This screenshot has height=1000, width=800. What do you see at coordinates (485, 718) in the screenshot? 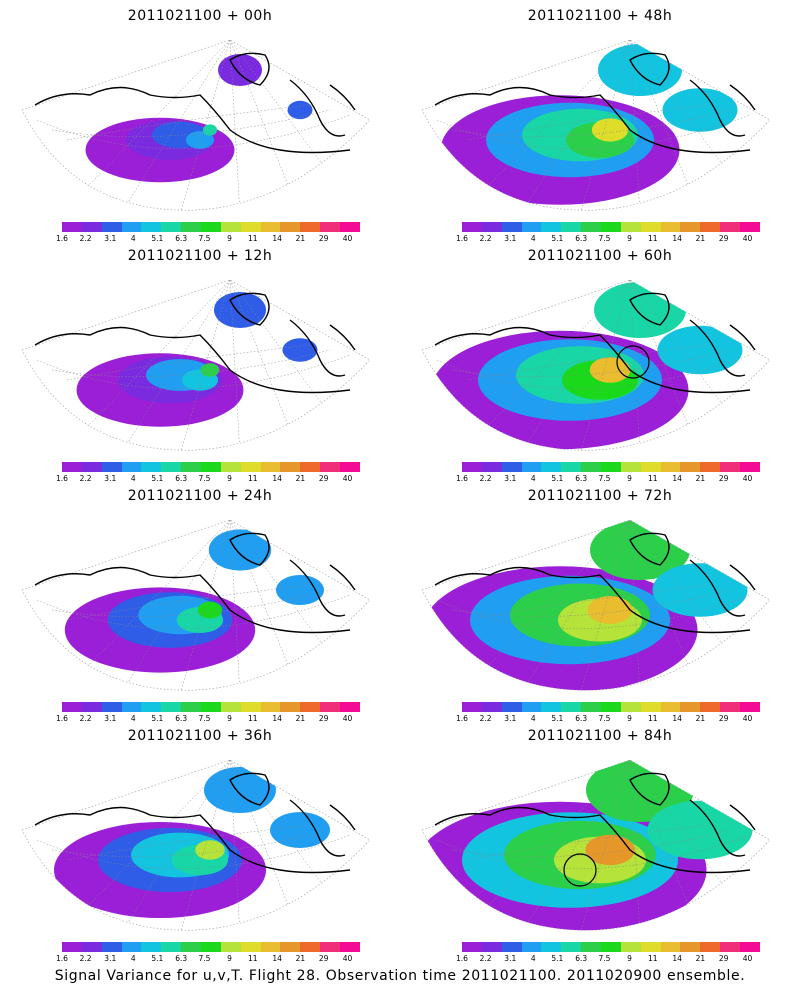
I see `colorbar-label: 2.2` at bounding box center [485, 718].